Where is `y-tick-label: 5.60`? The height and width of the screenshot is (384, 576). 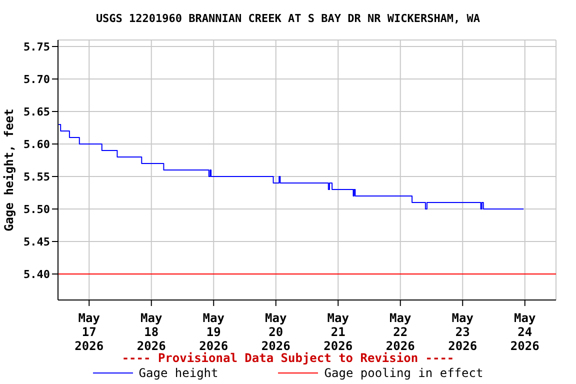
y-tick-label: 5.60 is located at coordinates (37, 144).